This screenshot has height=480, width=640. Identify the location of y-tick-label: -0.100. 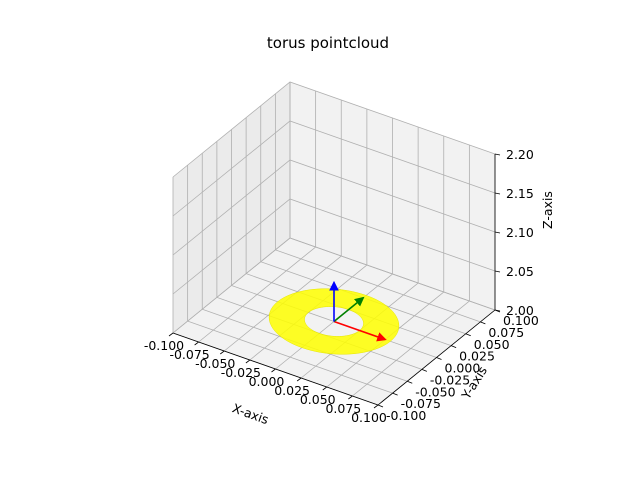
(406, 415).